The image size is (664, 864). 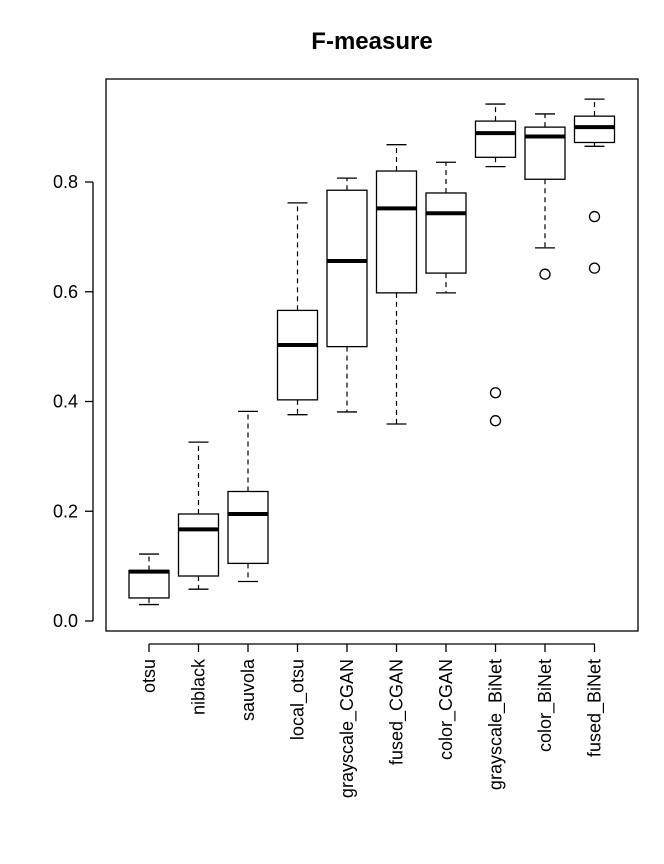 What do you see at coordinates (65, 621) in the screenshot?
I see `y-tick-label: 0.0` at bounding box center [65, 621].